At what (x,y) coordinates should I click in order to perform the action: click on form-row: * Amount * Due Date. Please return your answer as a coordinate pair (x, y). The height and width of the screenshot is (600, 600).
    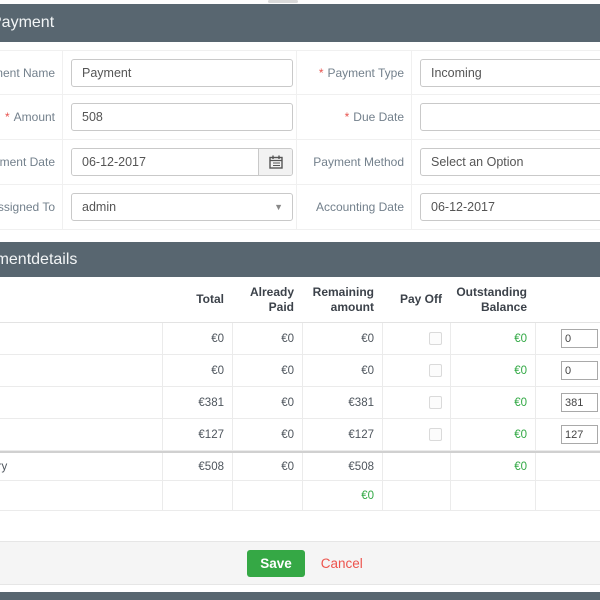
    Looking at the image, I should click on (300, 117).